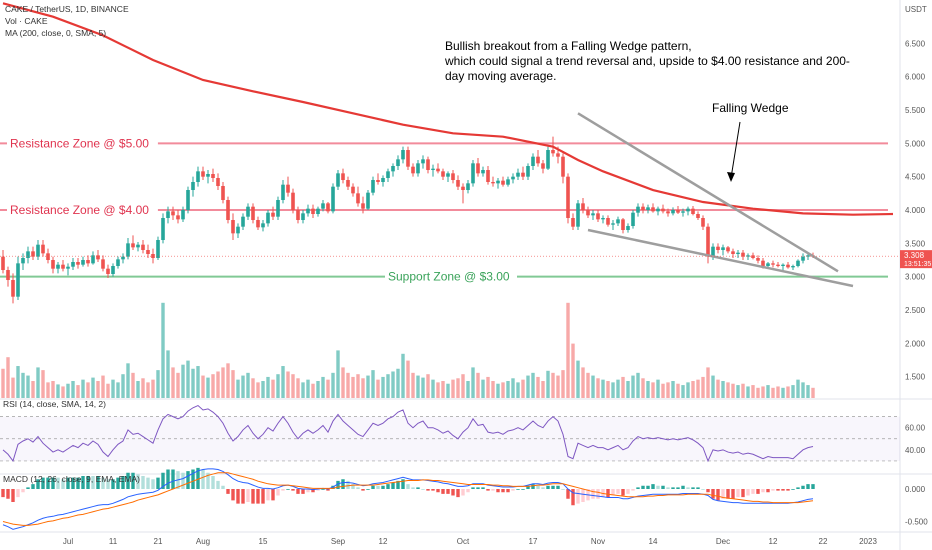 The height and width of the screenshot is (550, 932). What do you see at coordinates (26, 21) in the screenshot?
I see `volume-legend: Vol · CAKE` at bounding box center [26, 21].